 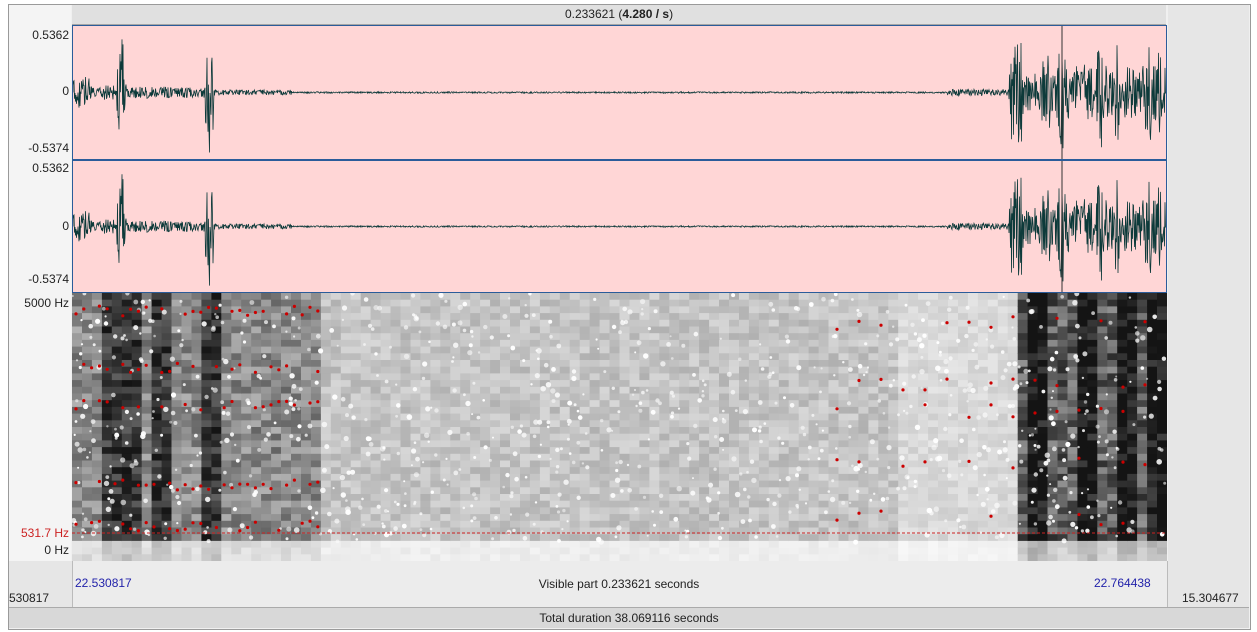 I want to click on left-axis-column, so click(x=40, y=283).